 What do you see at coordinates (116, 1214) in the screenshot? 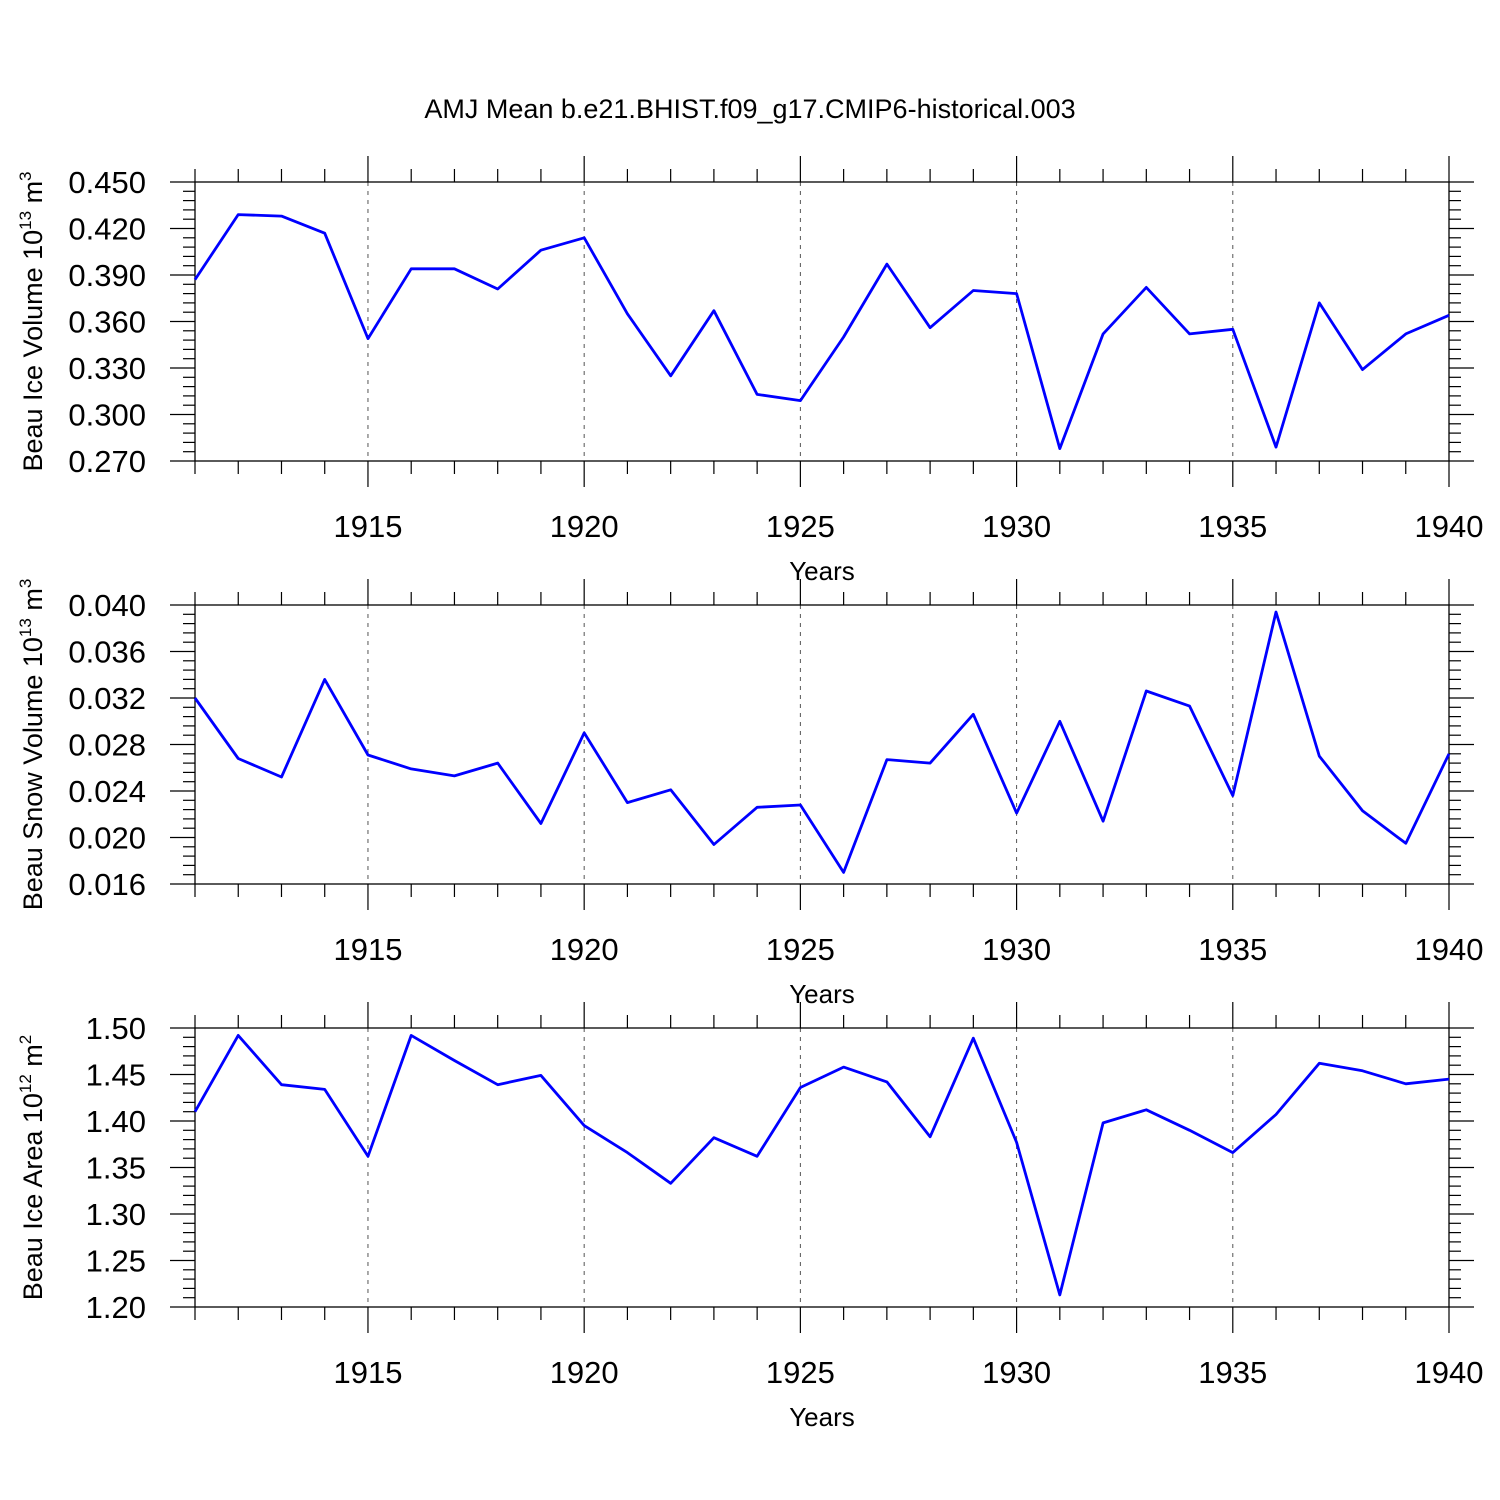
I see `y-tick-label: 1.30` at bounding box center [116, 1214].